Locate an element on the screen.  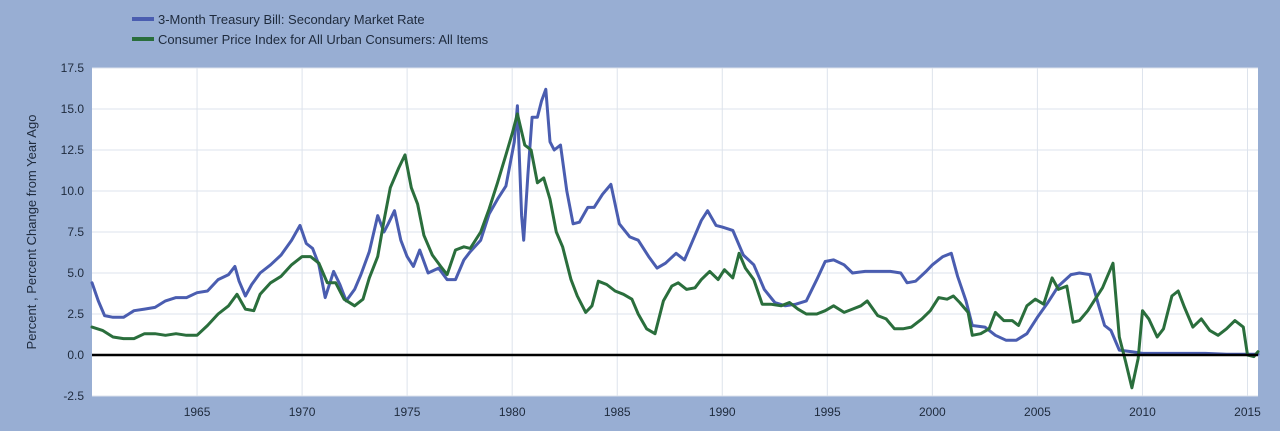
y-tick-label: 0.0 is located at coordinates (75, 355).